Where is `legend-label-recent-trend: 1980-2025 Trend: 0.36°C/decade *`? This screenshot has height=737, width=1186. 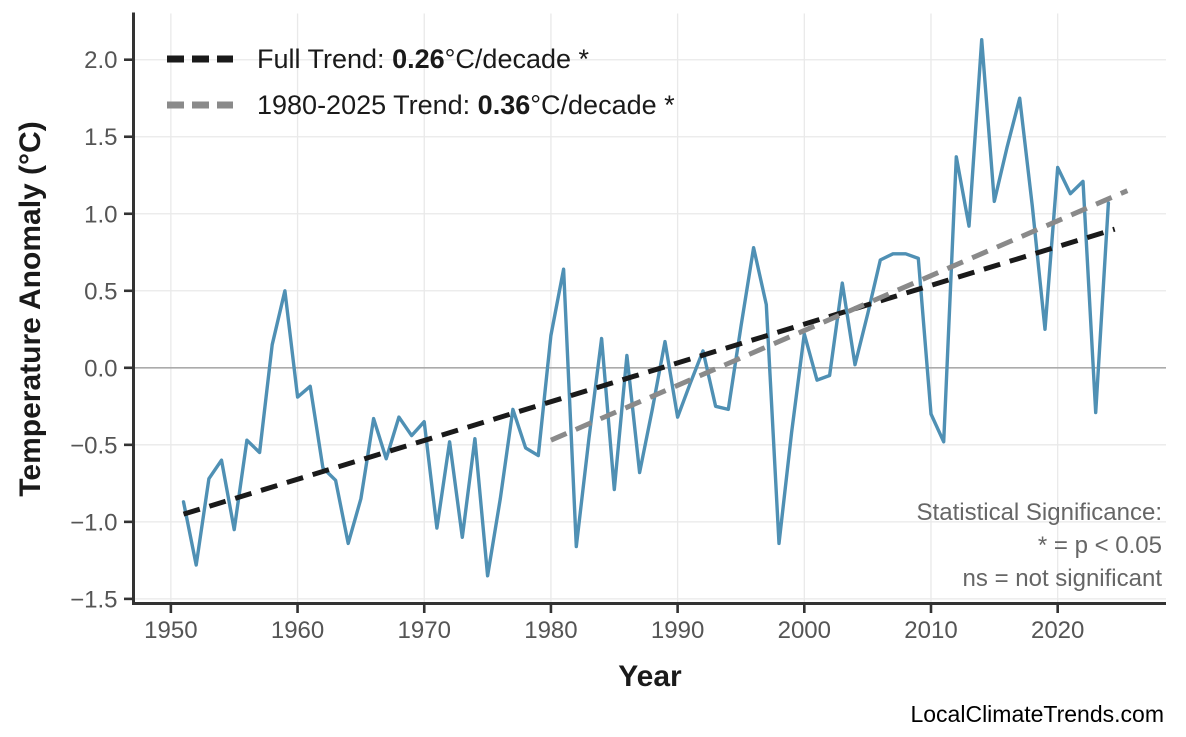
legend-label-recent-trend: 1980-2025 Trend: 0.36°C/decade * is located at coordinates (466, 105).